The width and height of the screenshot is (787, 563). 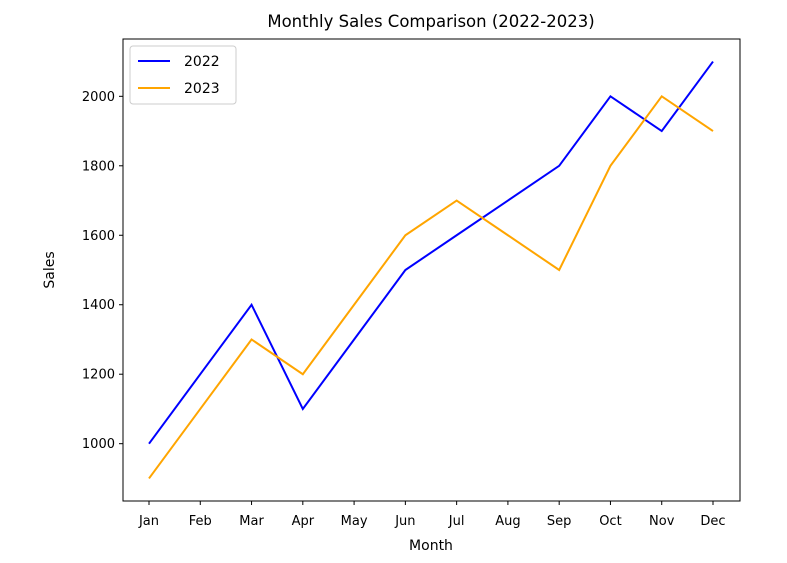 I want to click on x-axis: Jan Feb Mar Apr May Jun Jul Aug Sep Oct Nov Dec, so click(x=432, y=515).